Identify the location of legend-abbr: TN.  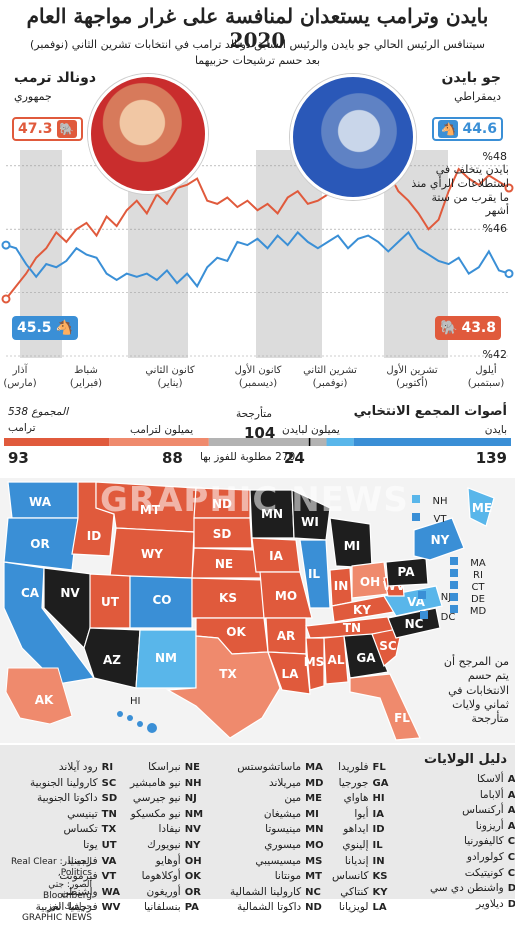
(109, 814).